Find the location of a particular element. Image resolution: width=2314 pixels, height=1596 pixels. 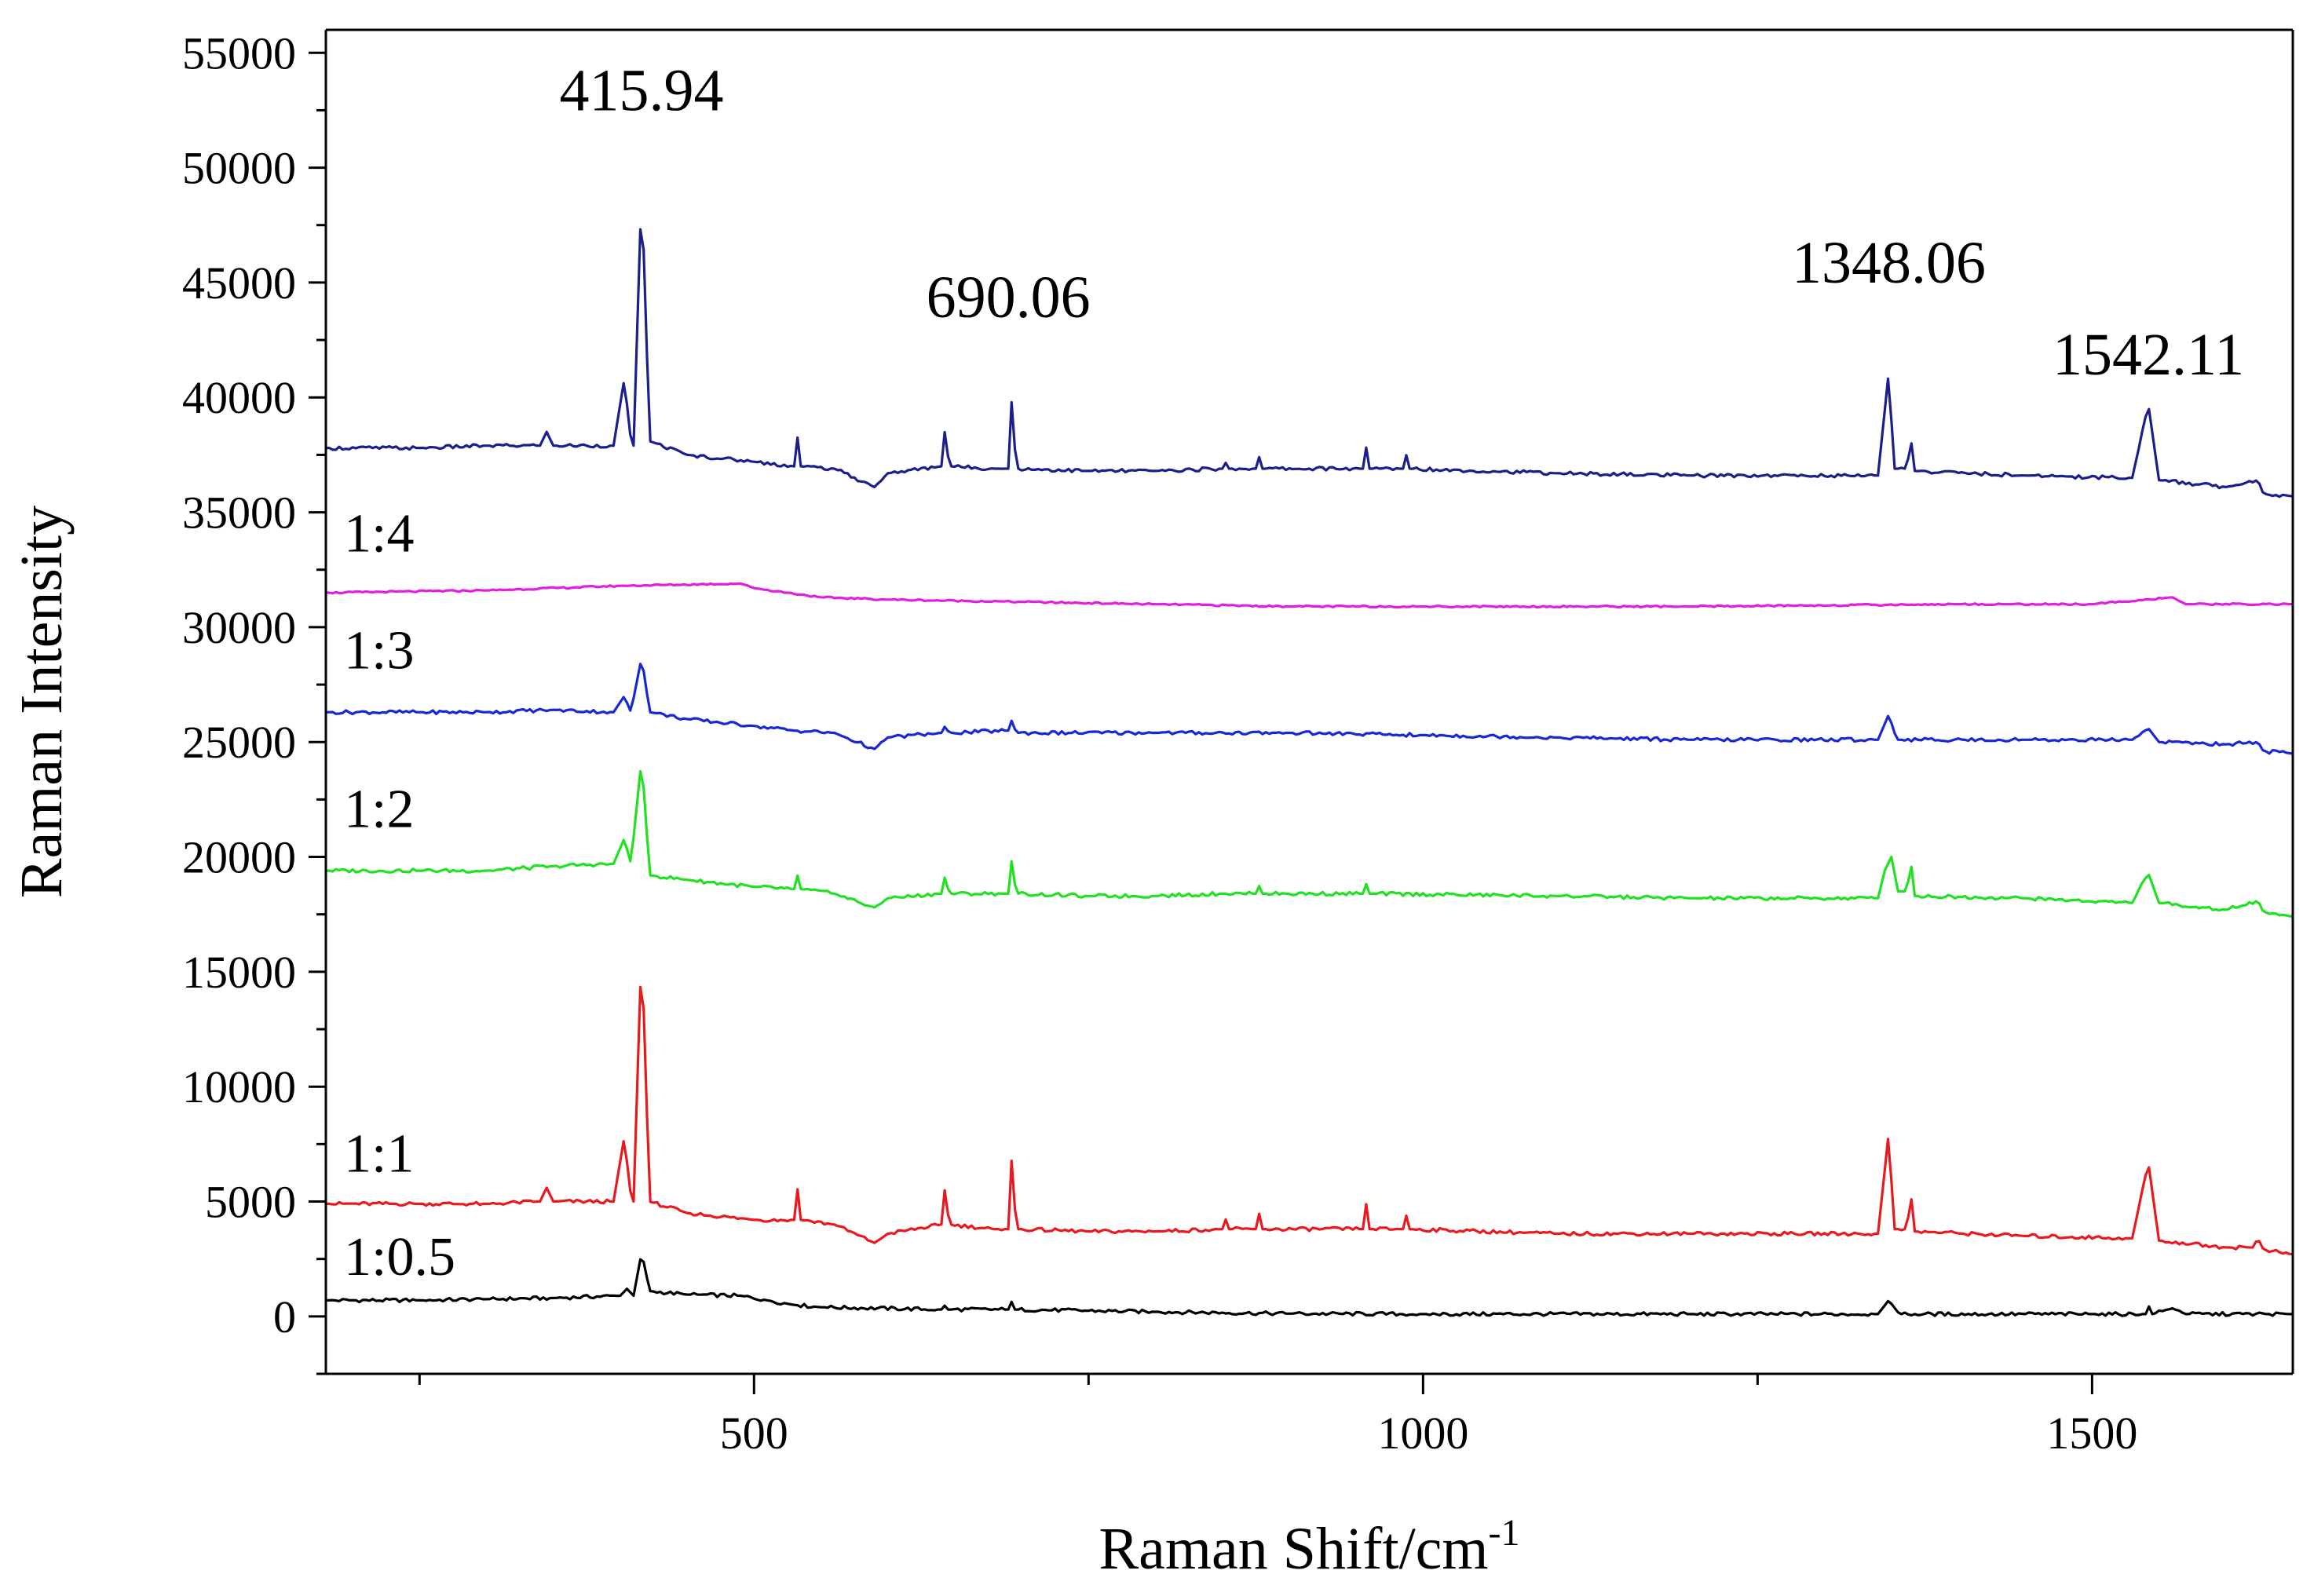

peak-label: 415.94 is located at coordinates (642, 90).